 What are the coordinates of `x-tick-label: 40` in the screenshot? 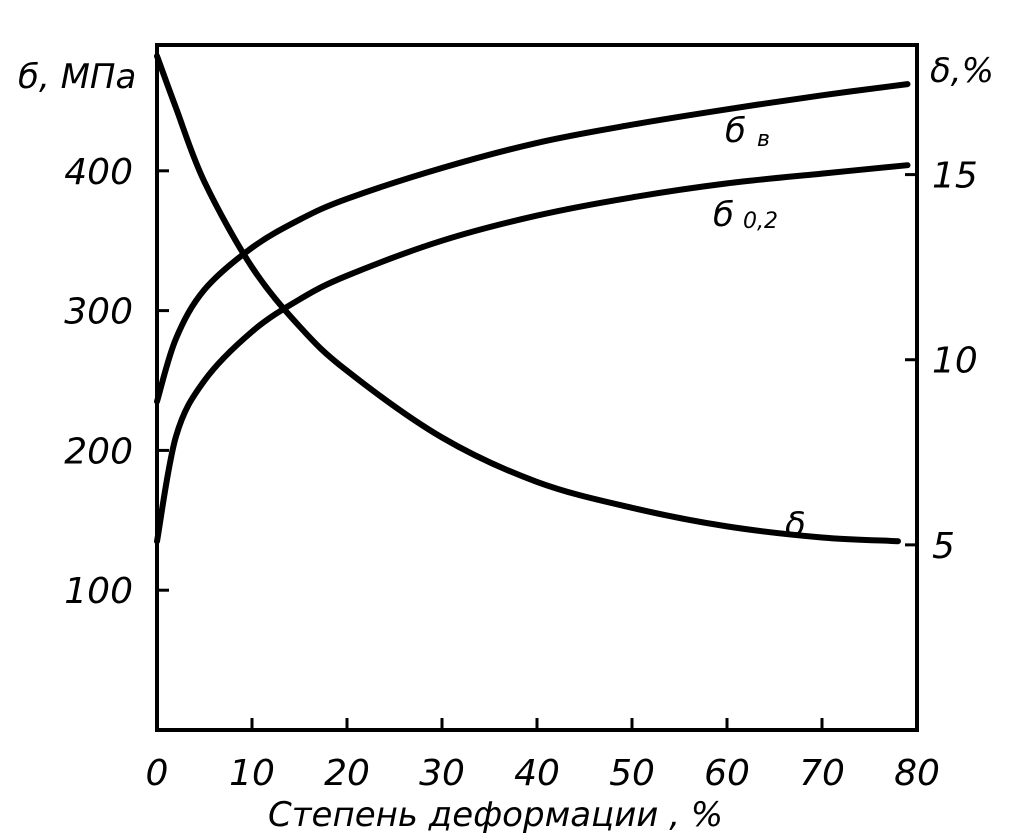 It's located at (537, 773).